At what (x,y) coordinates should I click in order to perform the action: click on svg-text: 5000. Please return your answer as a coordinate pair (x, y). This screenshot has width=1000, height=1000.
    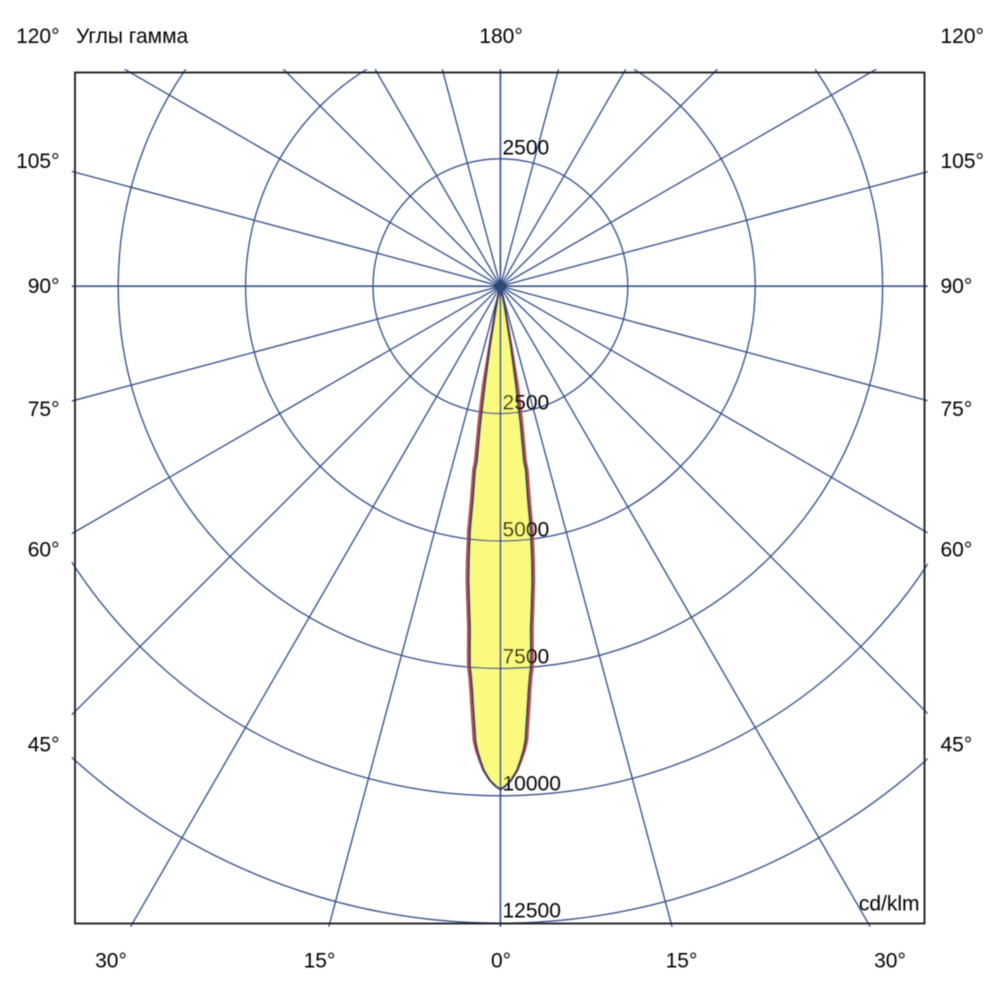
    Looking at the image, I should click on (526, 530).